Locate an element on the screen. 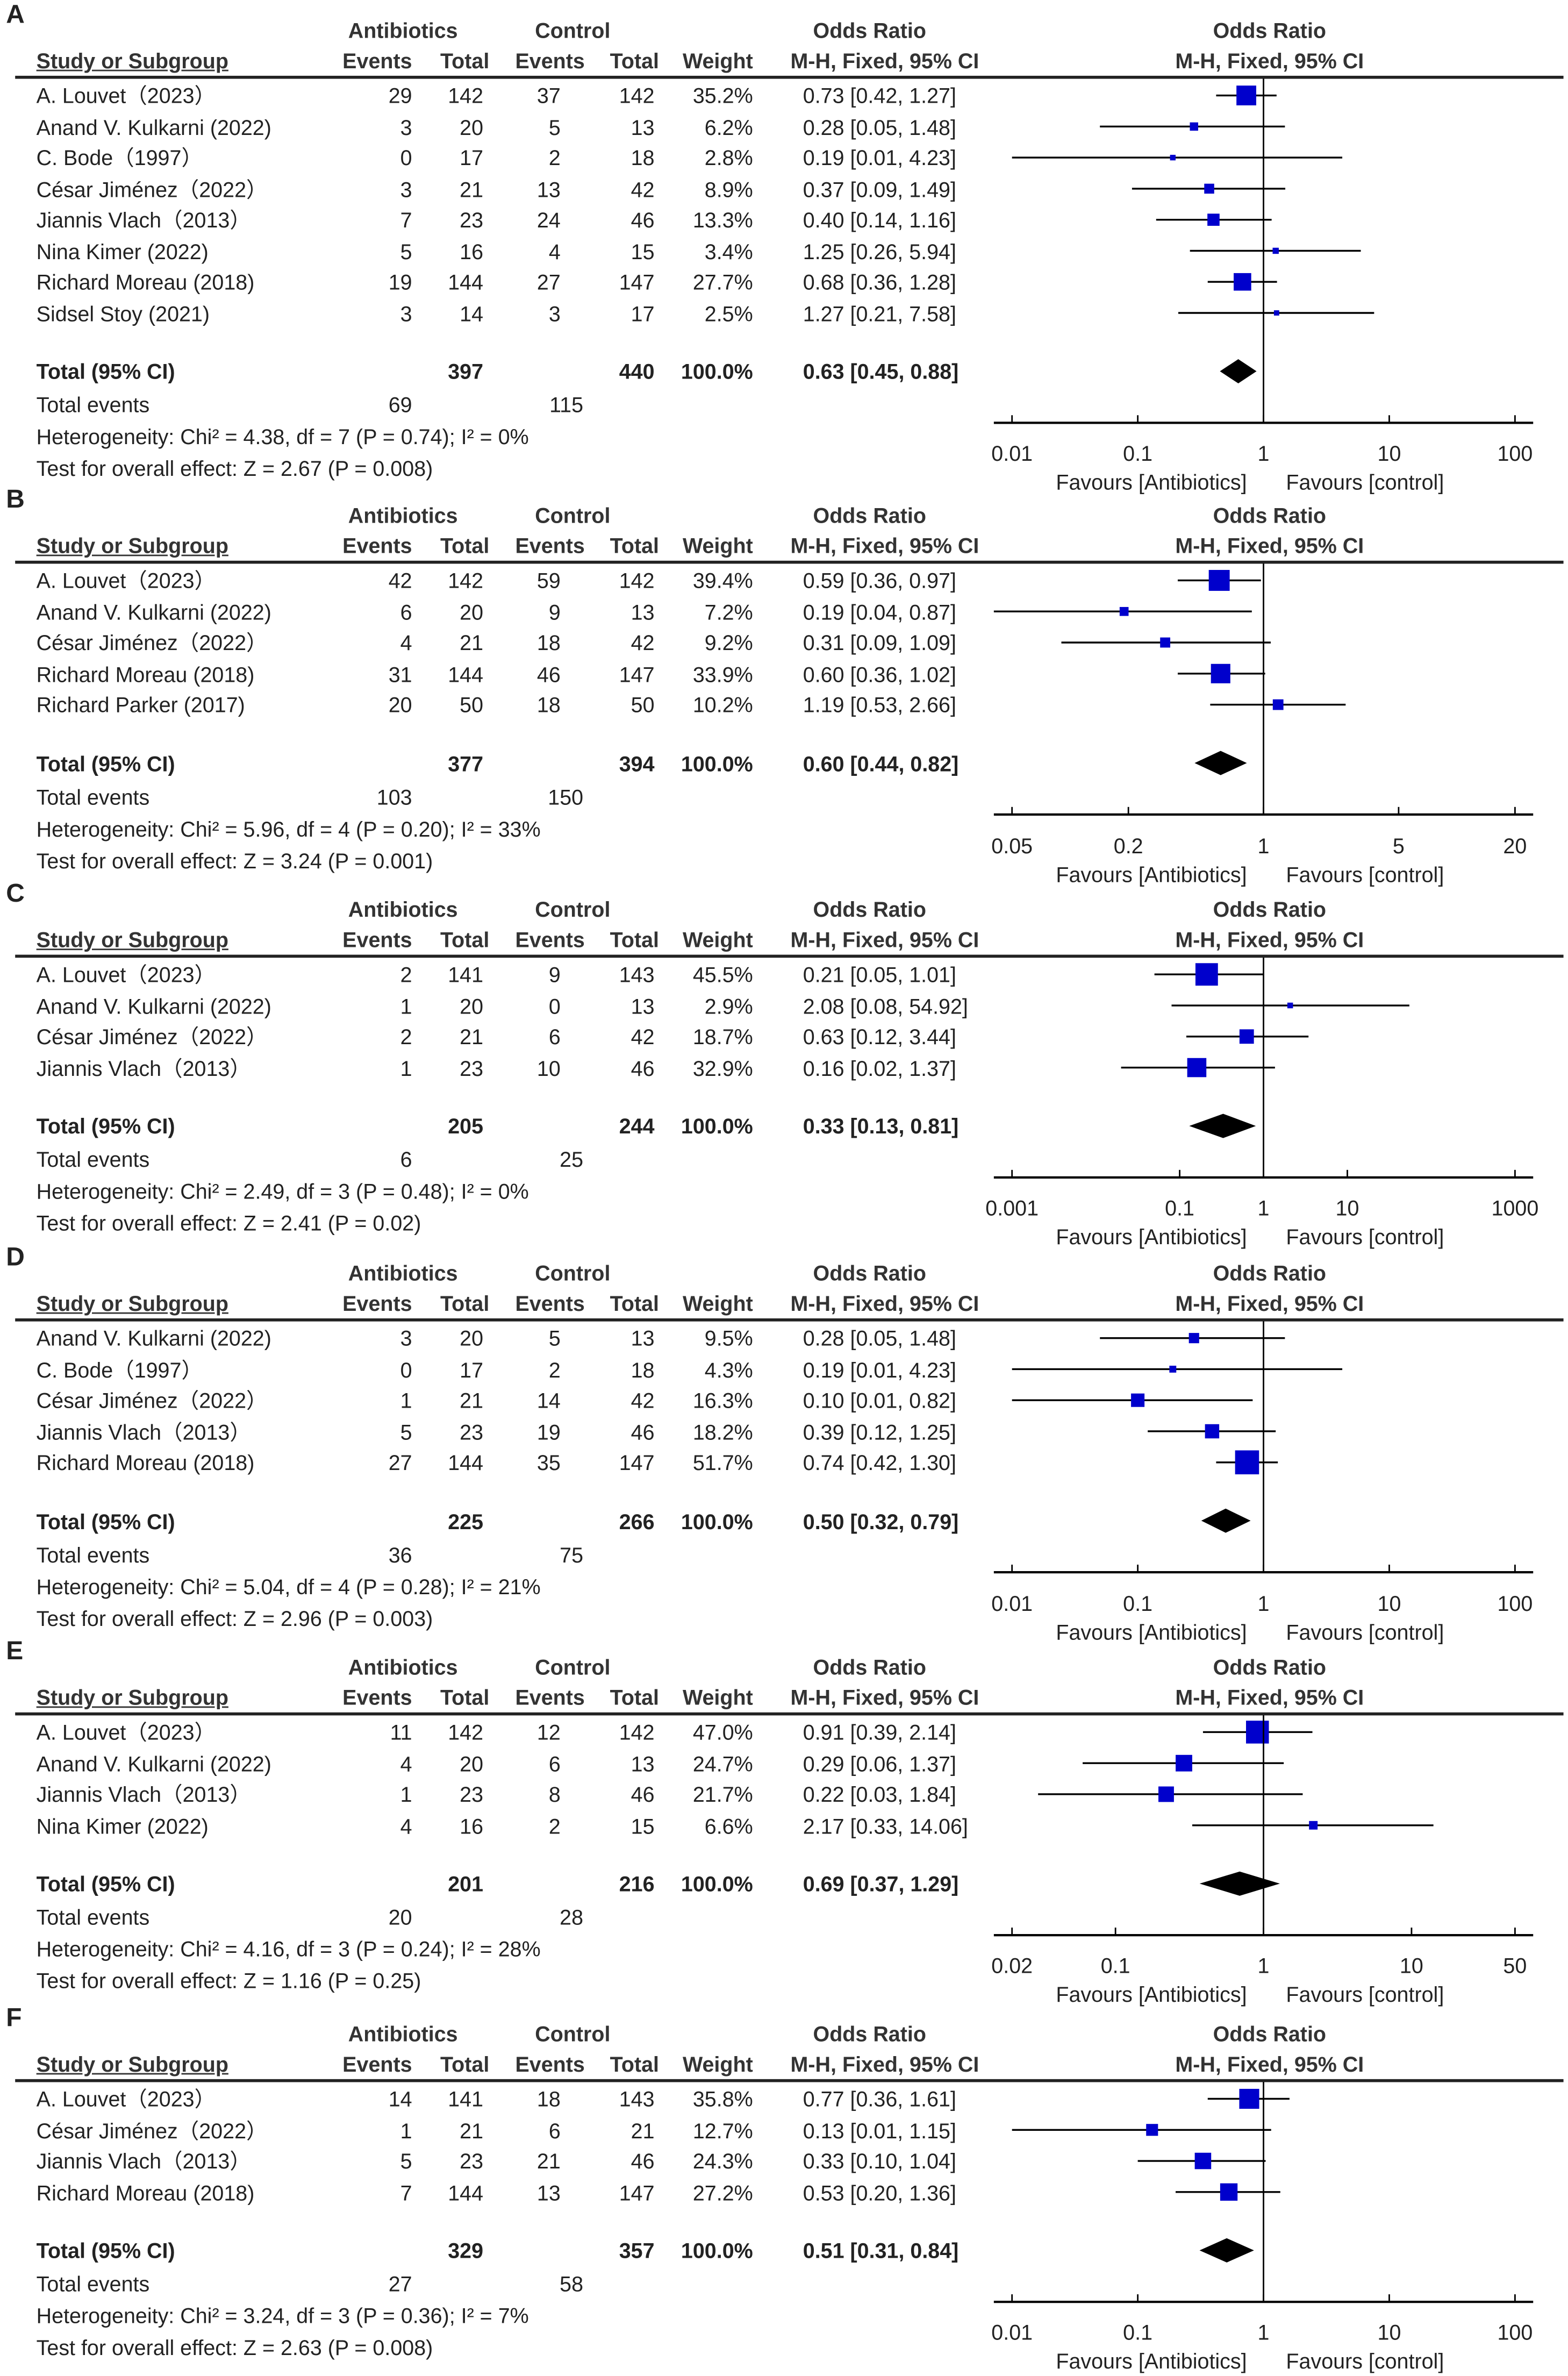 This screenshot has width=1568, height=2376. total-events-label: Total events is located at coordinates (93, 1554).